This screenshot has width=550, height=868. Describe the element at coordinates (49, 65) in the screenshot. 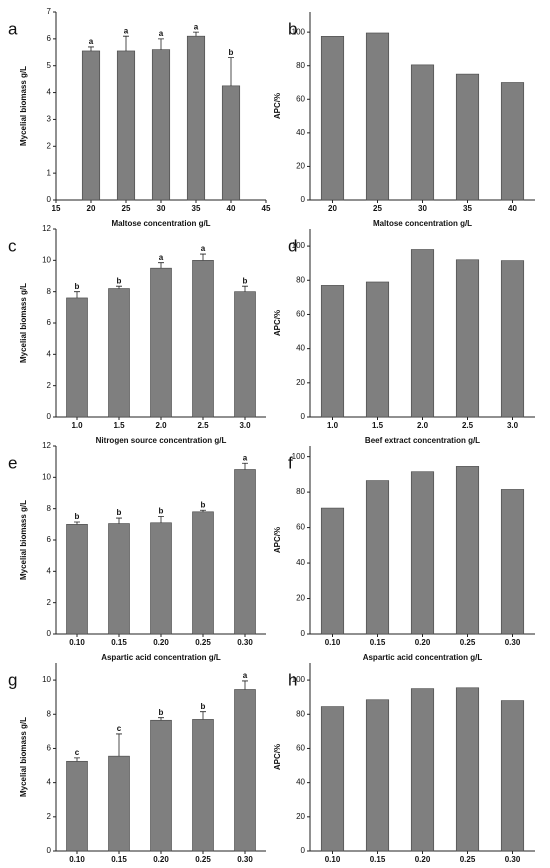

I see `y-tick-label: 5` at that location.